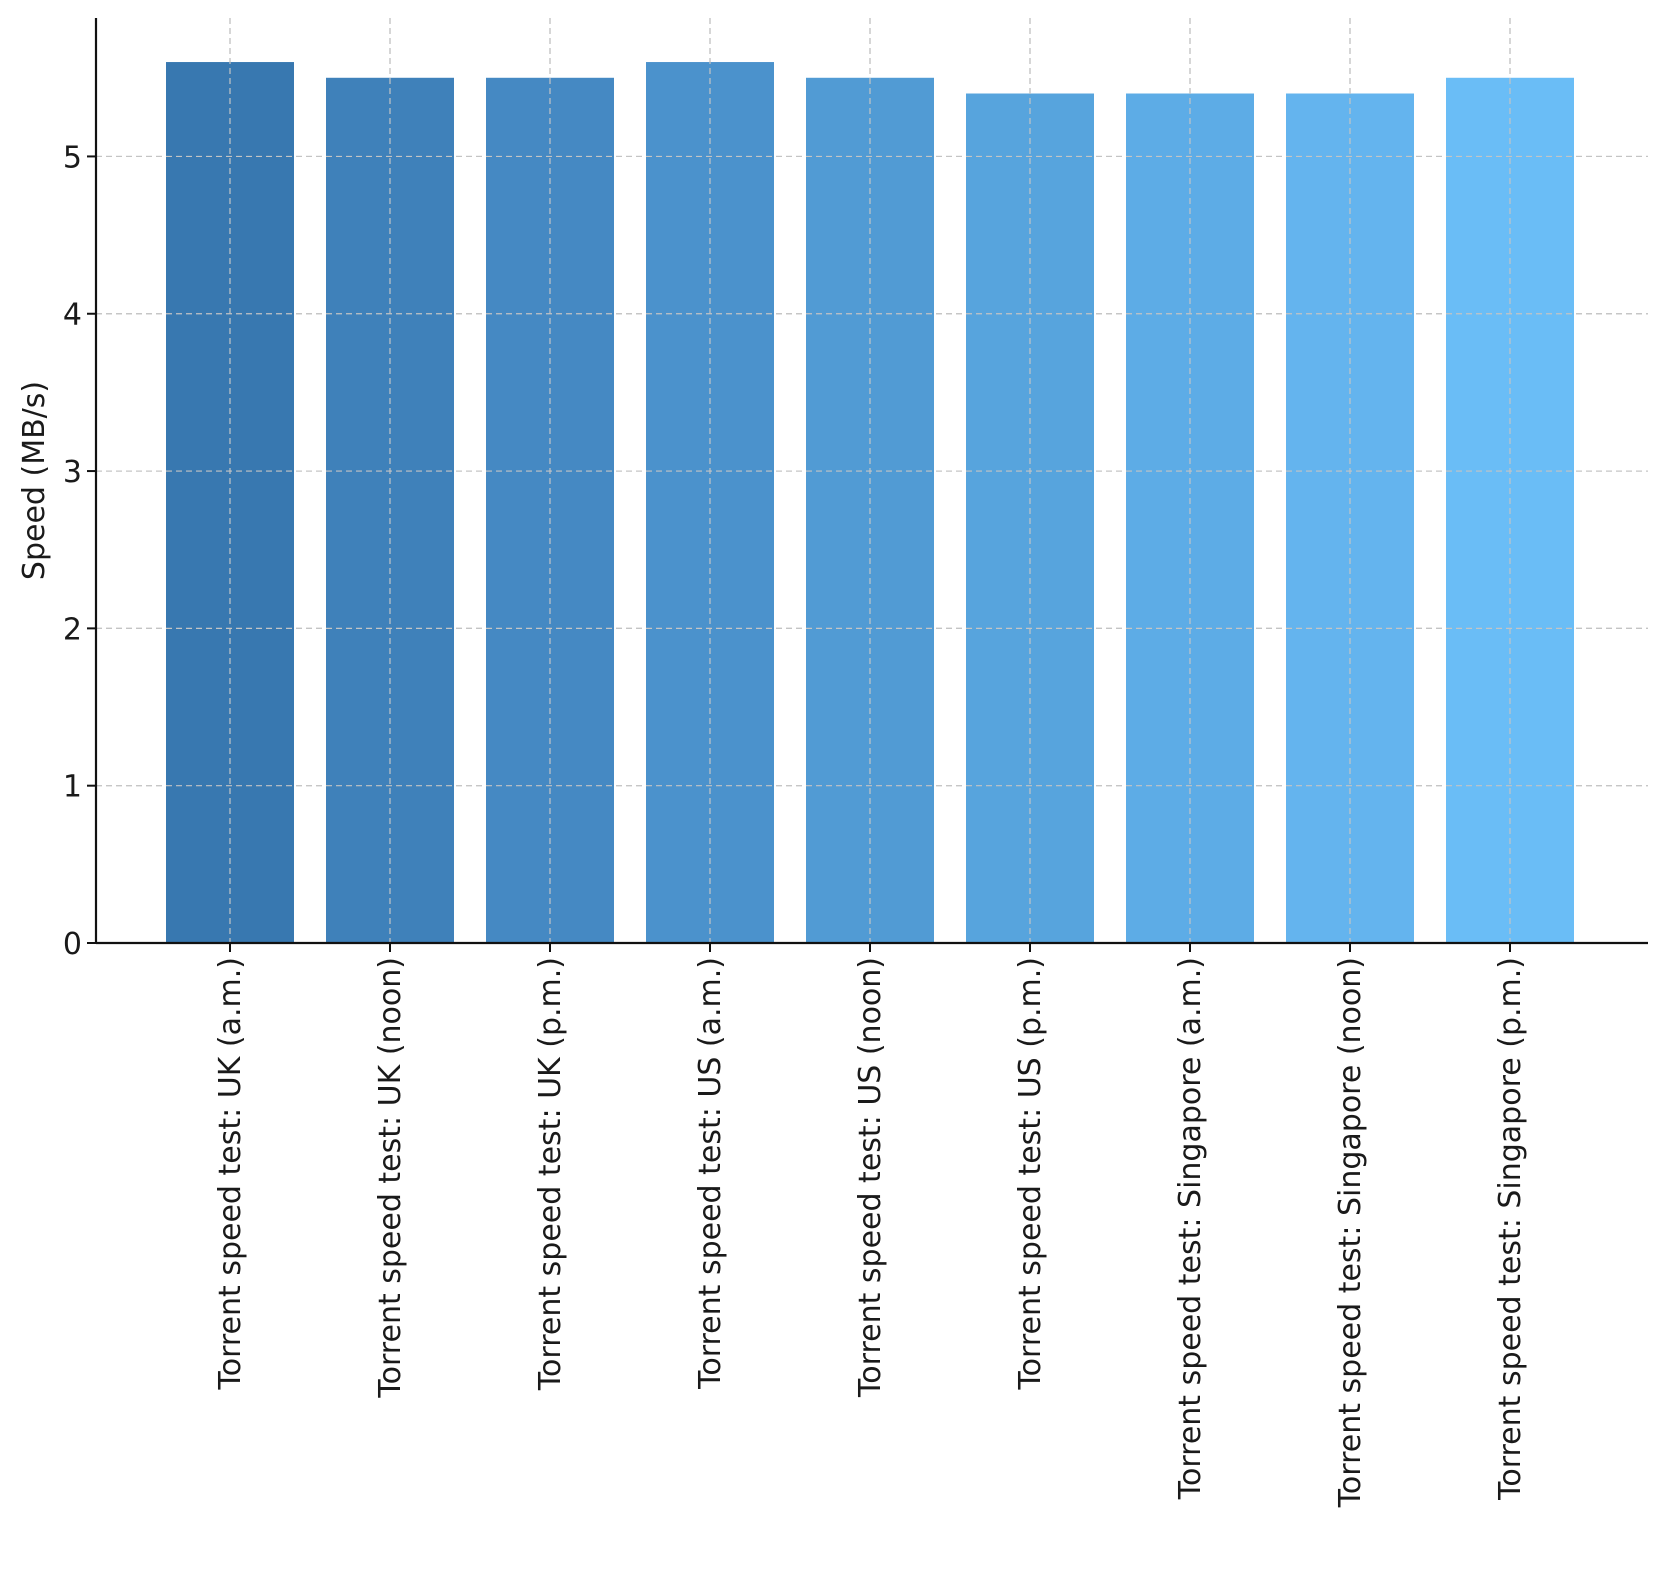 This screenshot has height=1585, width=1665. Describe the element at coordinates (550, 1174) in the screenshot. I see `x-tick-label: Torrent speed test: UK (p.m.)` at that location.